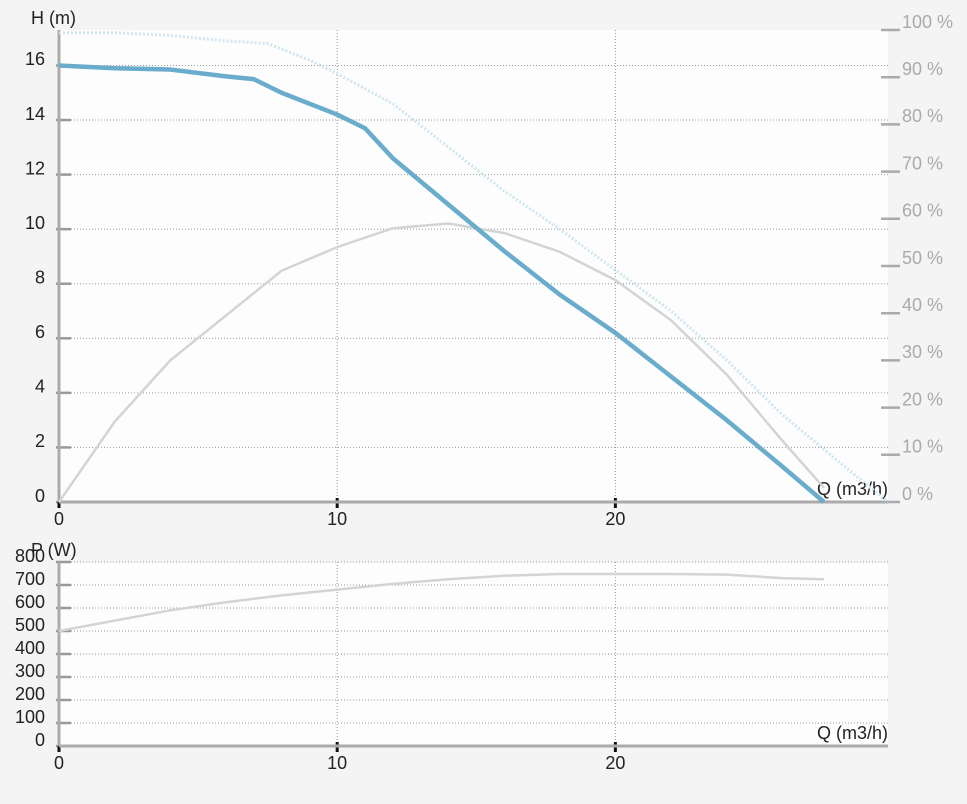 This screenshot has width=967, height=804. Describe the element at coordinates (30, 648) in the screenshot. I see `y-tick-label: 400` at that location.